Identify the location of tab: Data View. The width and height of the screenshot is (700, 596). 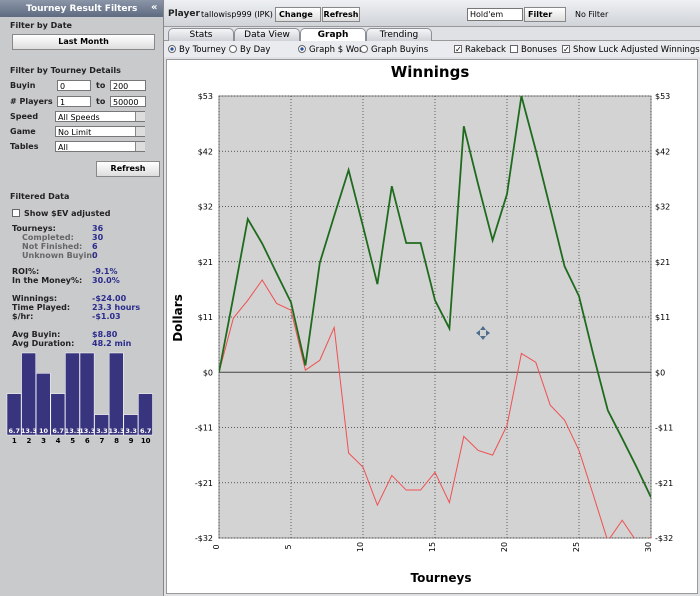
(267, 34).